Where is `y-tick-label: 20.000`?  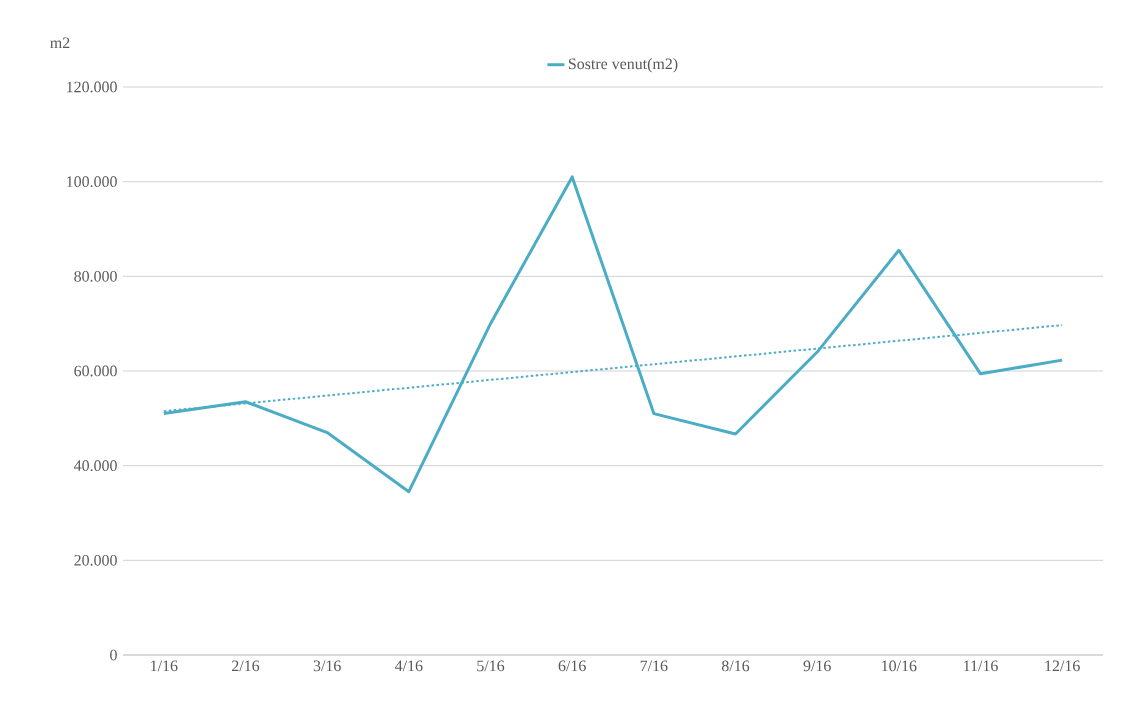 y-tick-label: 20.000 is located at coordinates (95, 560).